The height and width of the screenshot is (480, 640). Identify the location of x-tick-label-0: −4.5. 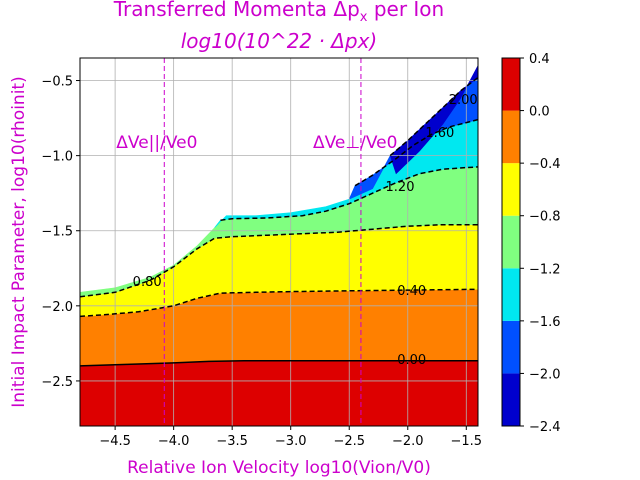
(115, 441).